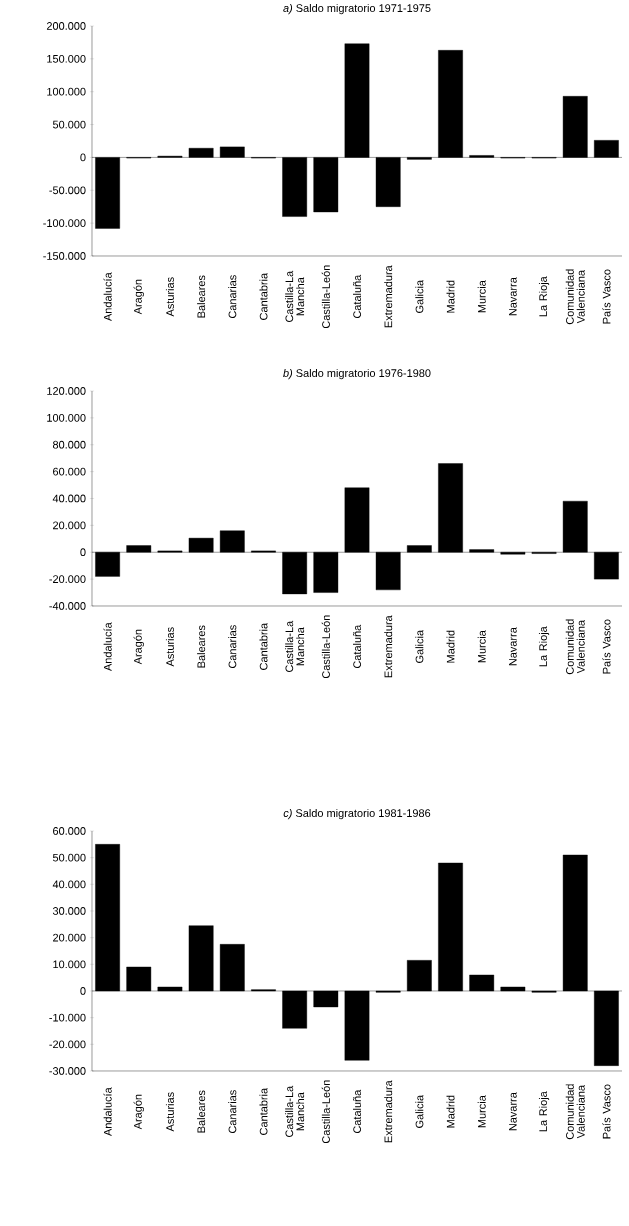 The height and width of the screenshot is (1226, 629). What do you see at coordinates (67, 190) in the screenshot?
I see `y-tick-label: -50.000` at bounding box center [67, 190].